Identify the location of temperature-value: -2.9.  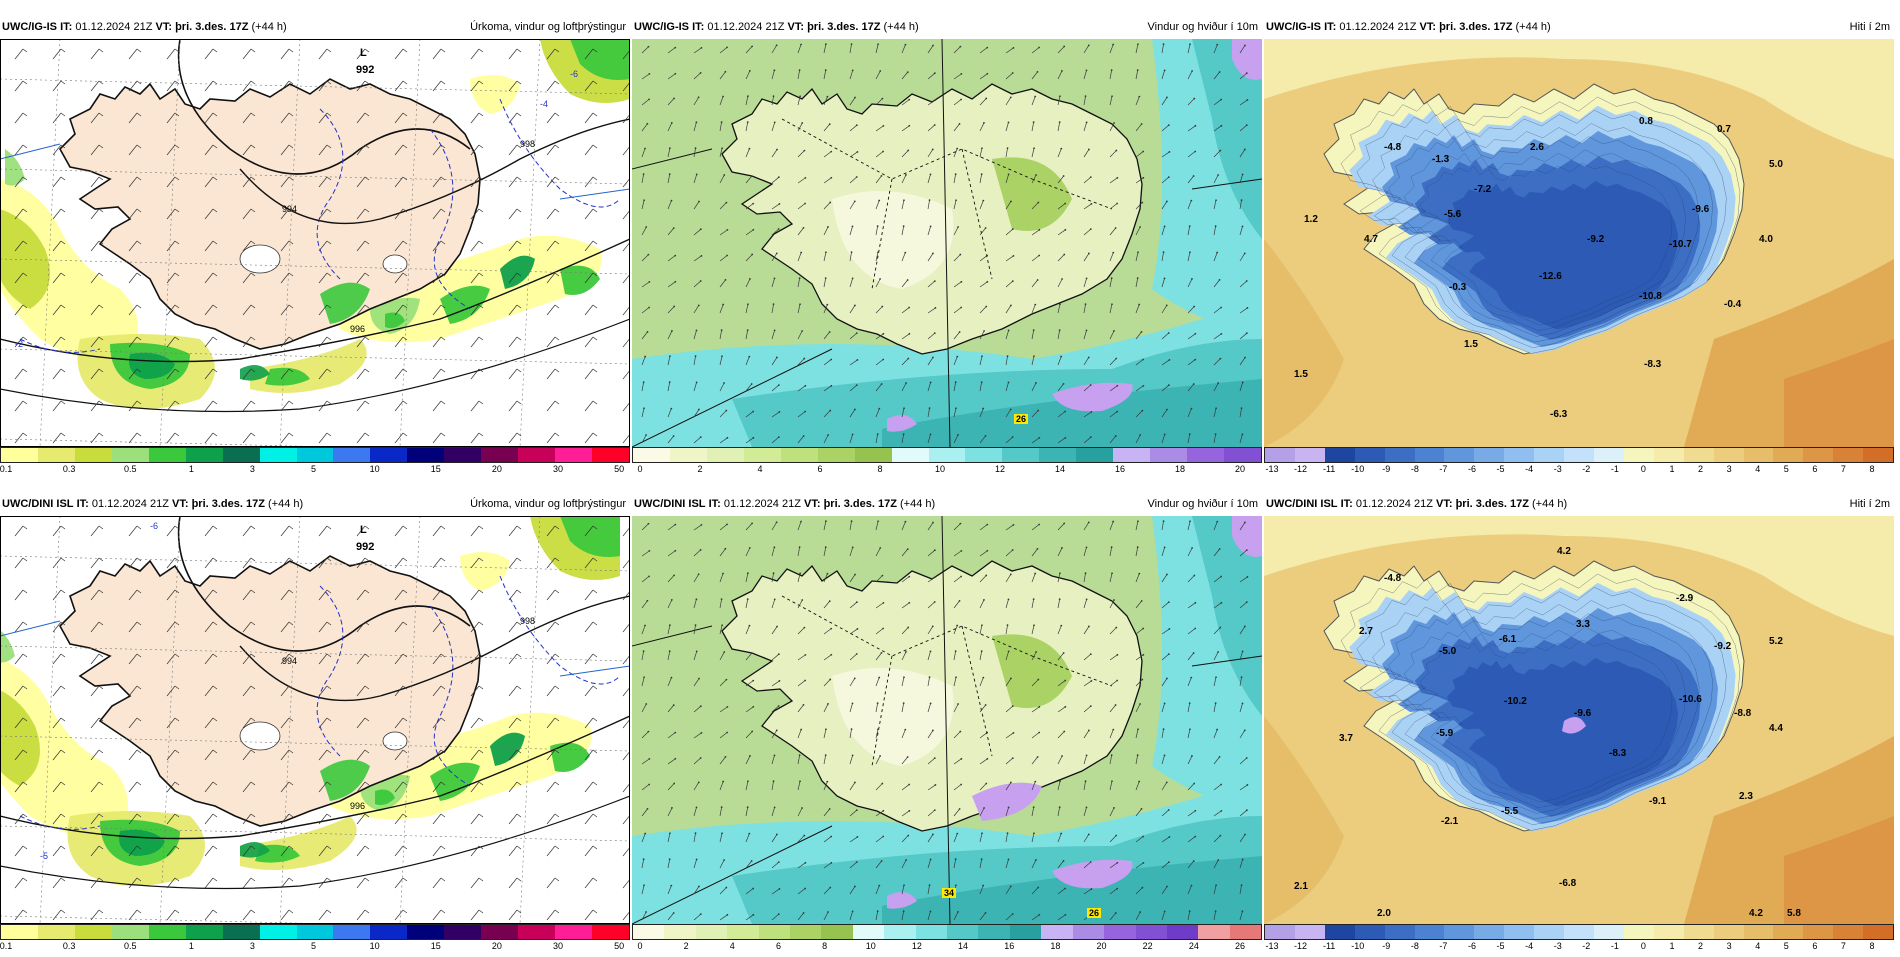
(1685, 598).